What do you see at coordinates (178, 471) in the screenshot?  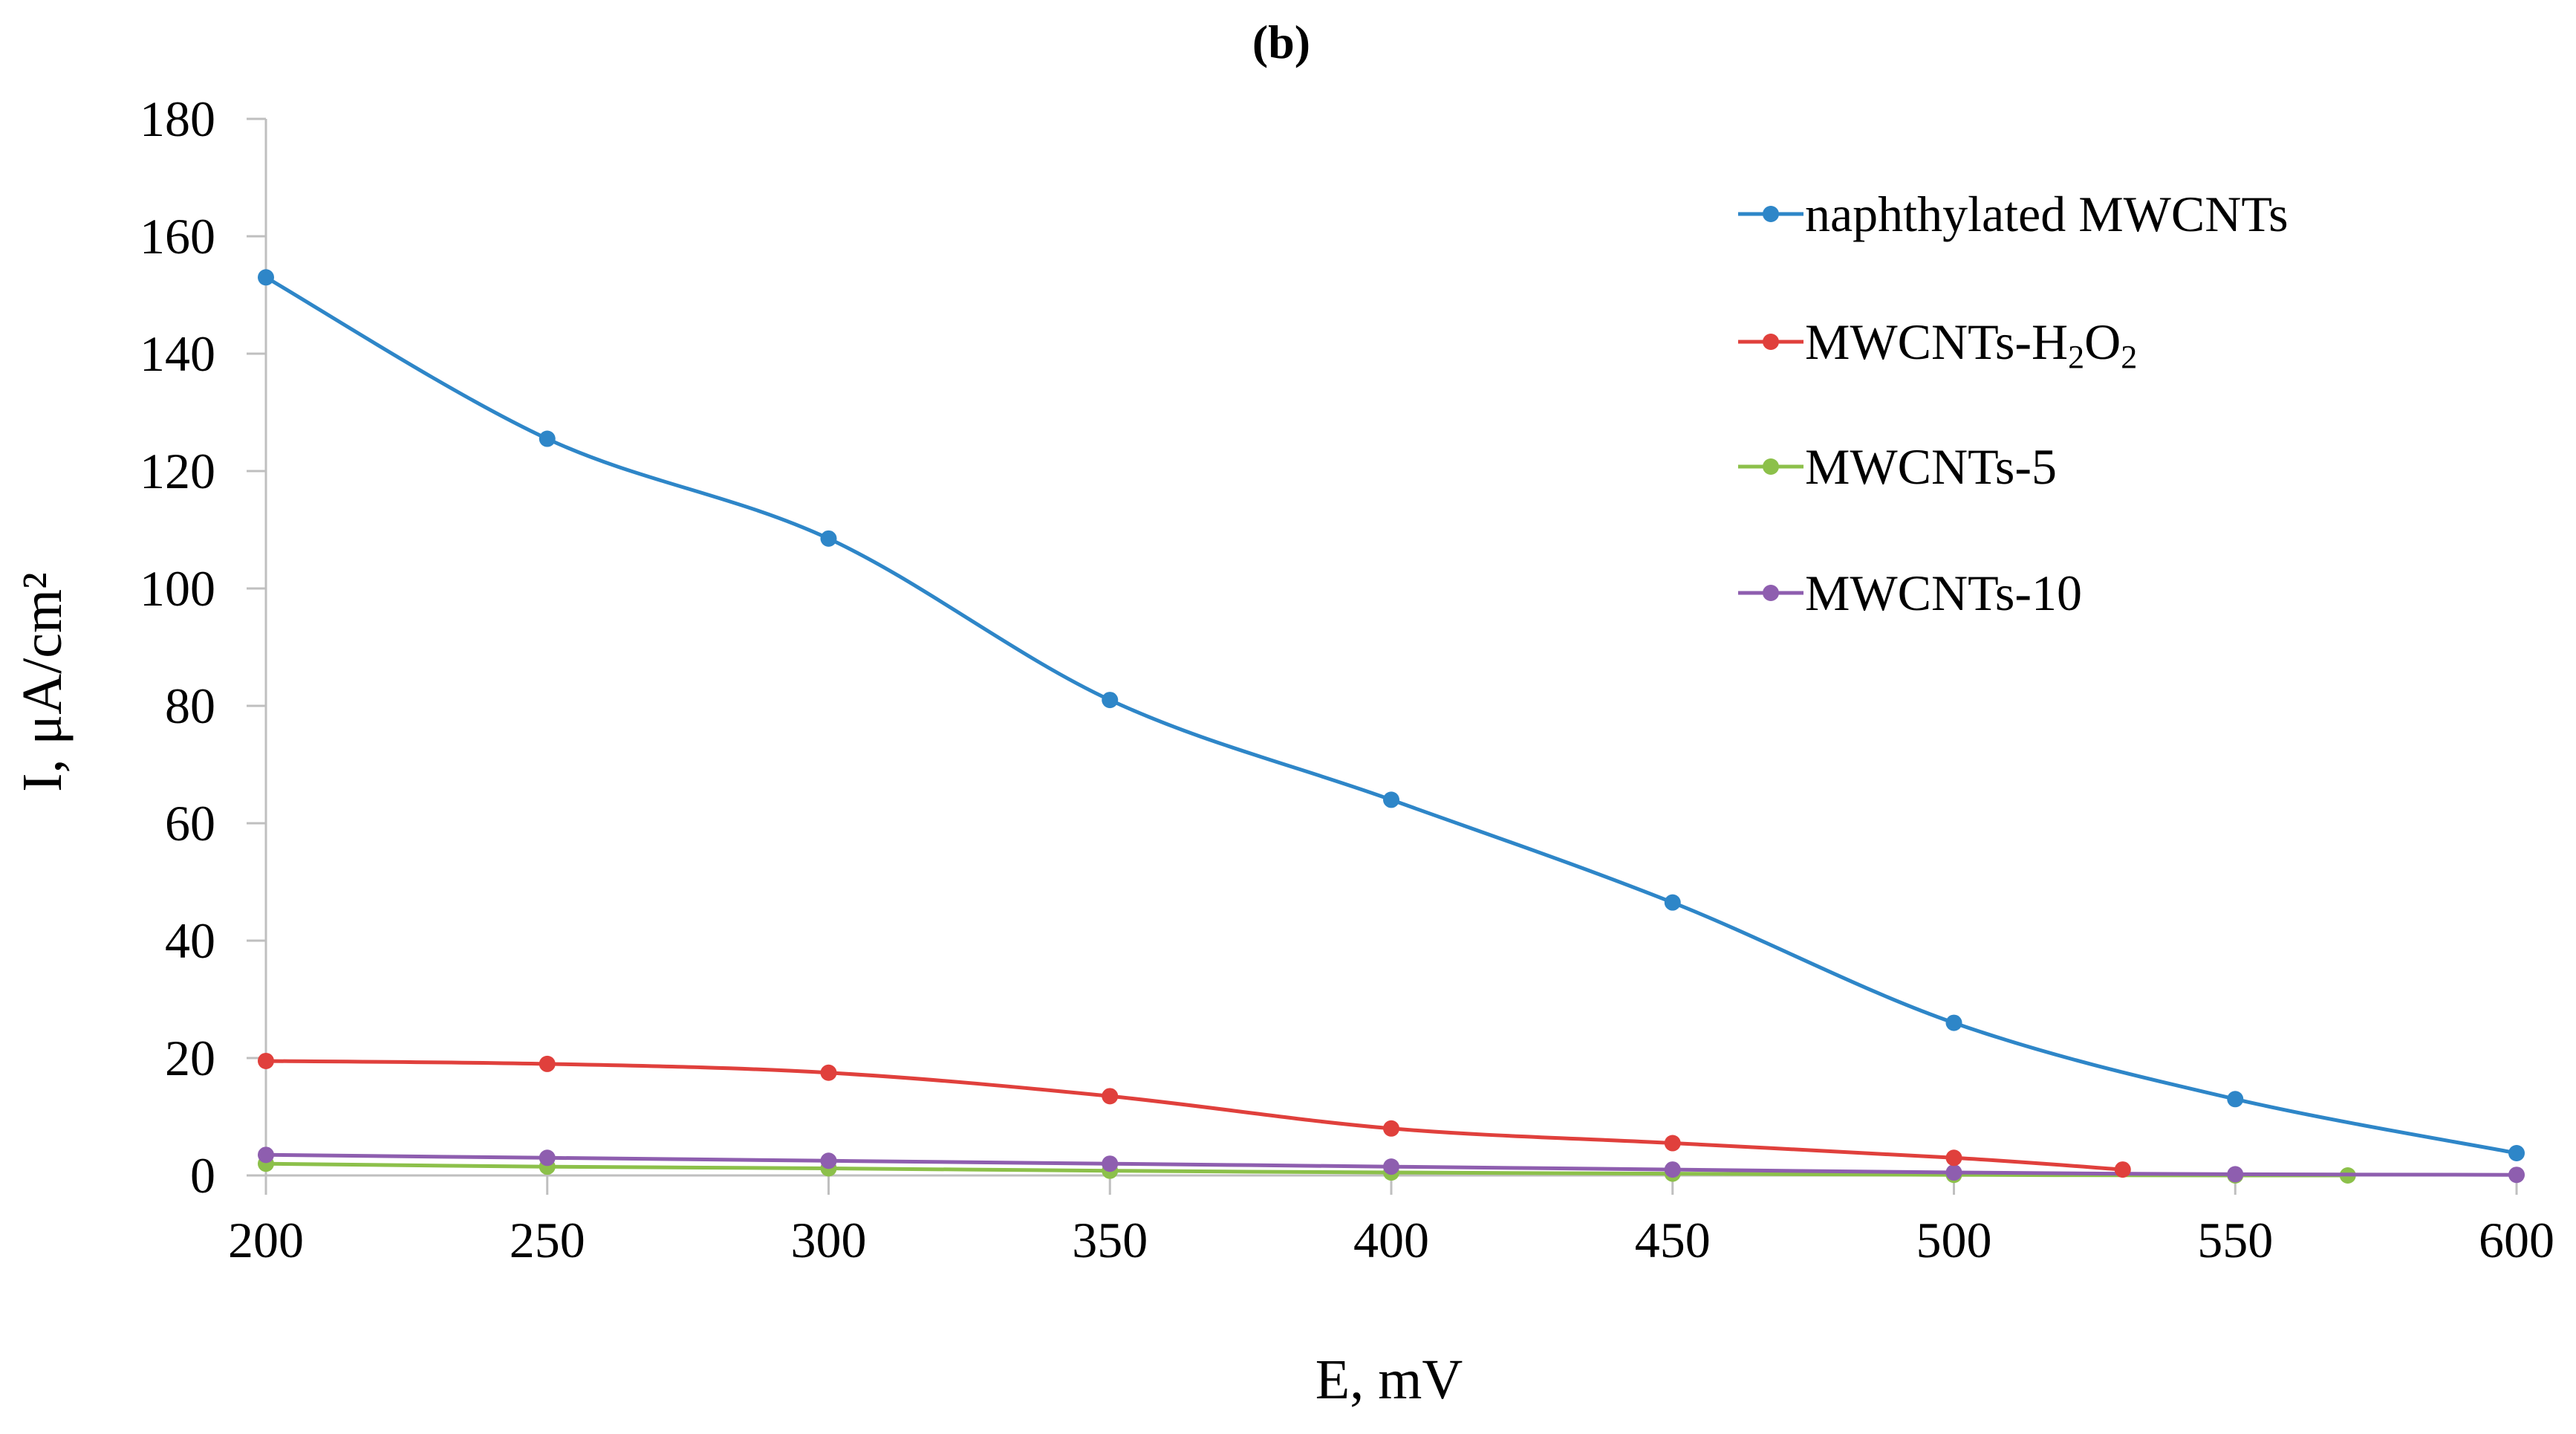 I see `y-tick-label: 120` at bounding box center [178, 471].